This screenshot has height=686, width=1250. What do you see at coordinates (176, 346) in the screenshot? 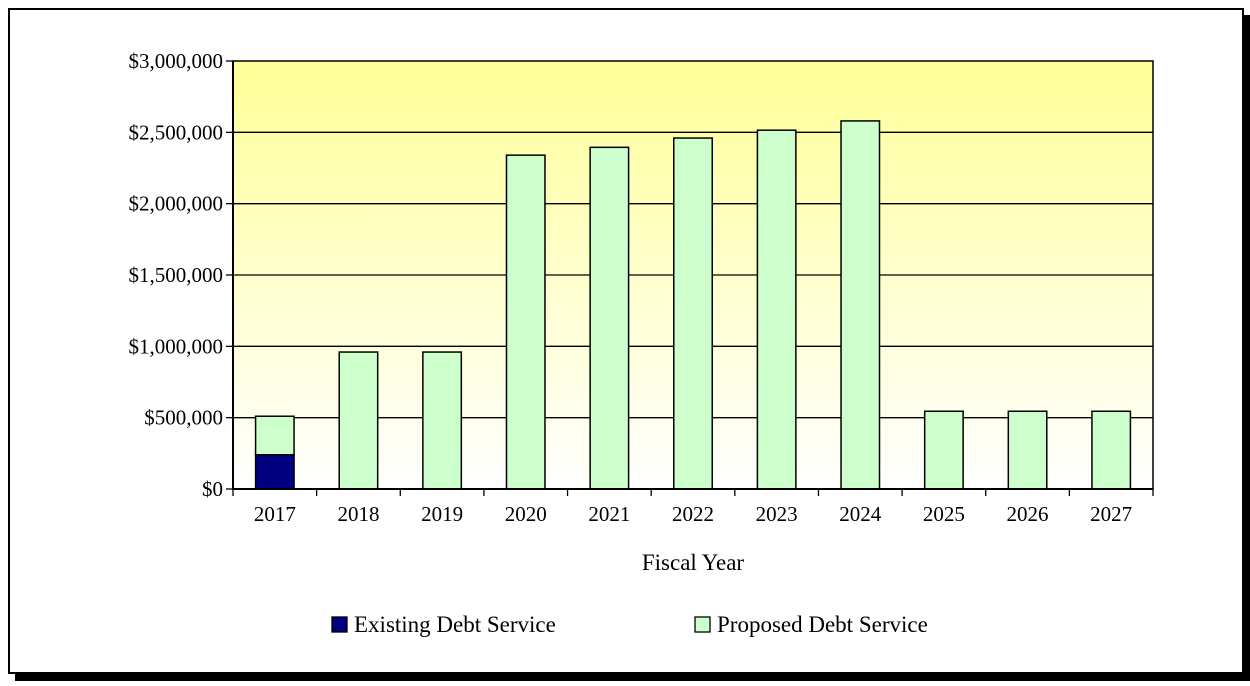
I see `y-tick-label: $1,000,000` at bounding box center [176, 346].